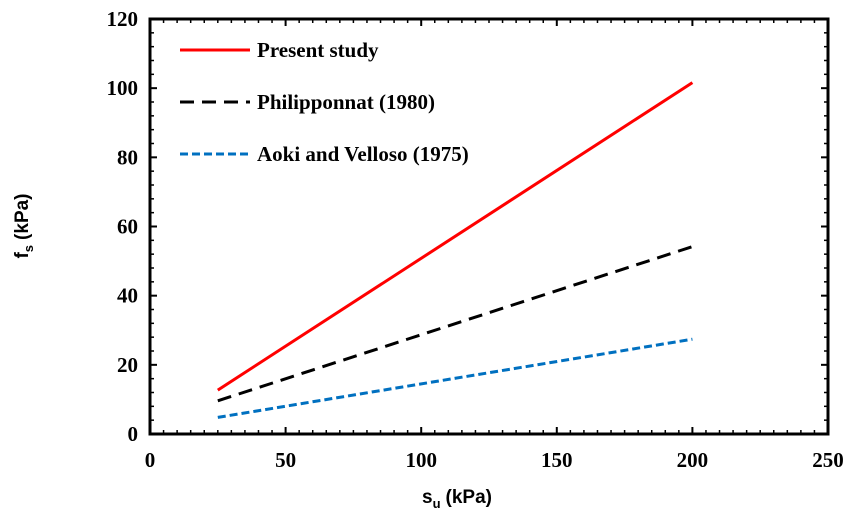 This screenshot has height=518, width=855. What do you see at coordinates (457, 499) in the screenshot?
I see `x-axis-title: su (kPa)` at bounding box center [457, 499].